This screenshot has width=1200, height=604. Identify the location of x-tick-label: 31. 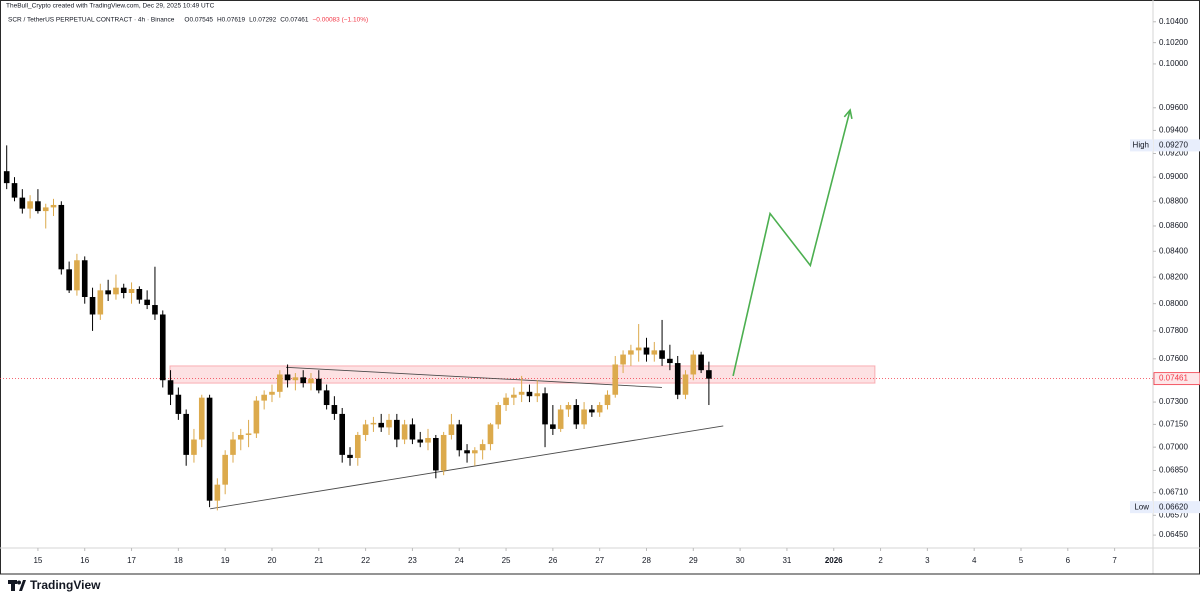
(786, 560).